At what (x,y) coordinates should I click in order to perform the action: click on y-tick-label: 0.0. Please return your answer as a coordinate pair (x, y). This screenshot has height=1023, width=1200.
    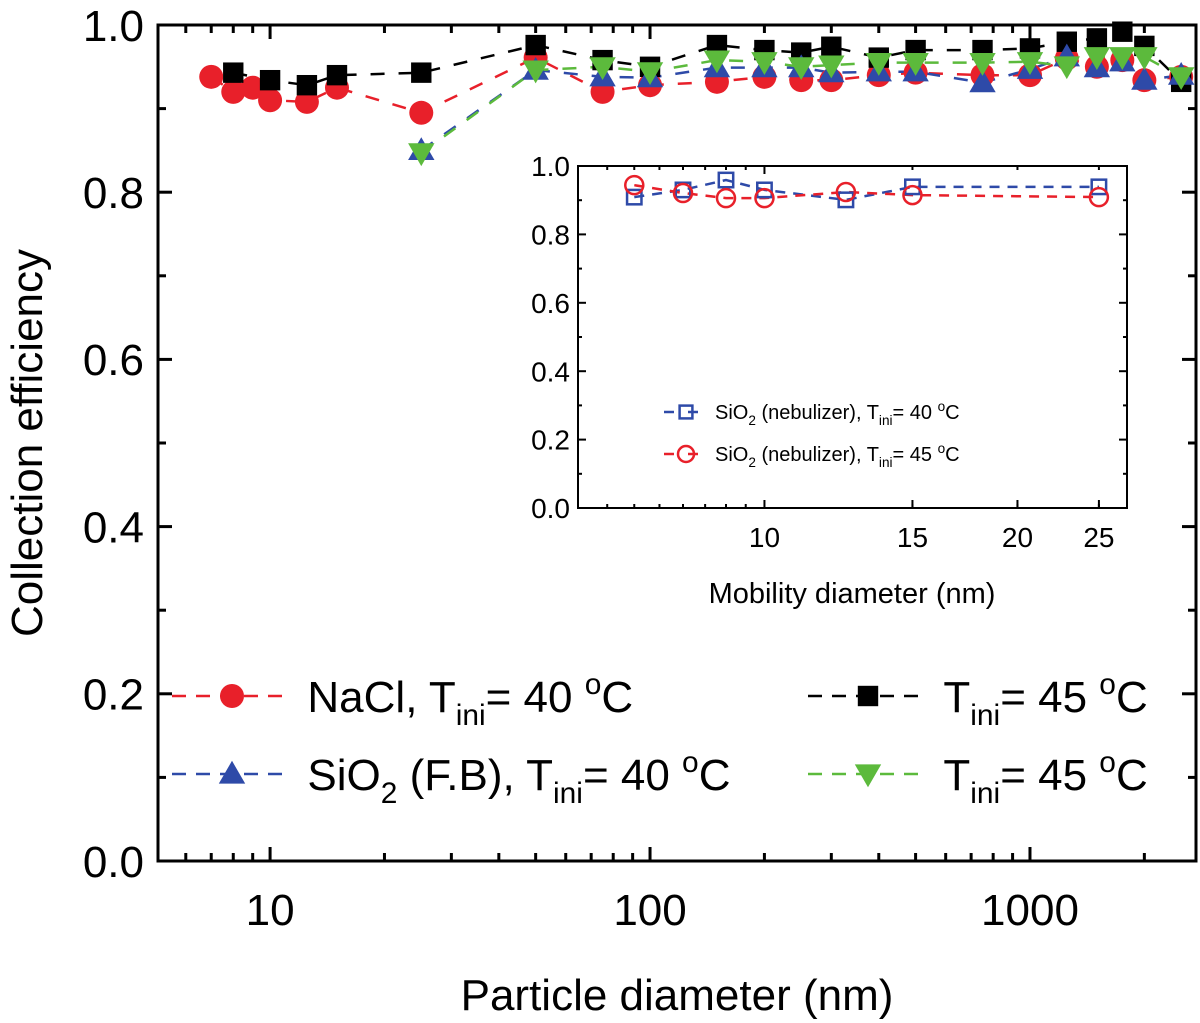
    Looking at the image, I should click on (550, 508).